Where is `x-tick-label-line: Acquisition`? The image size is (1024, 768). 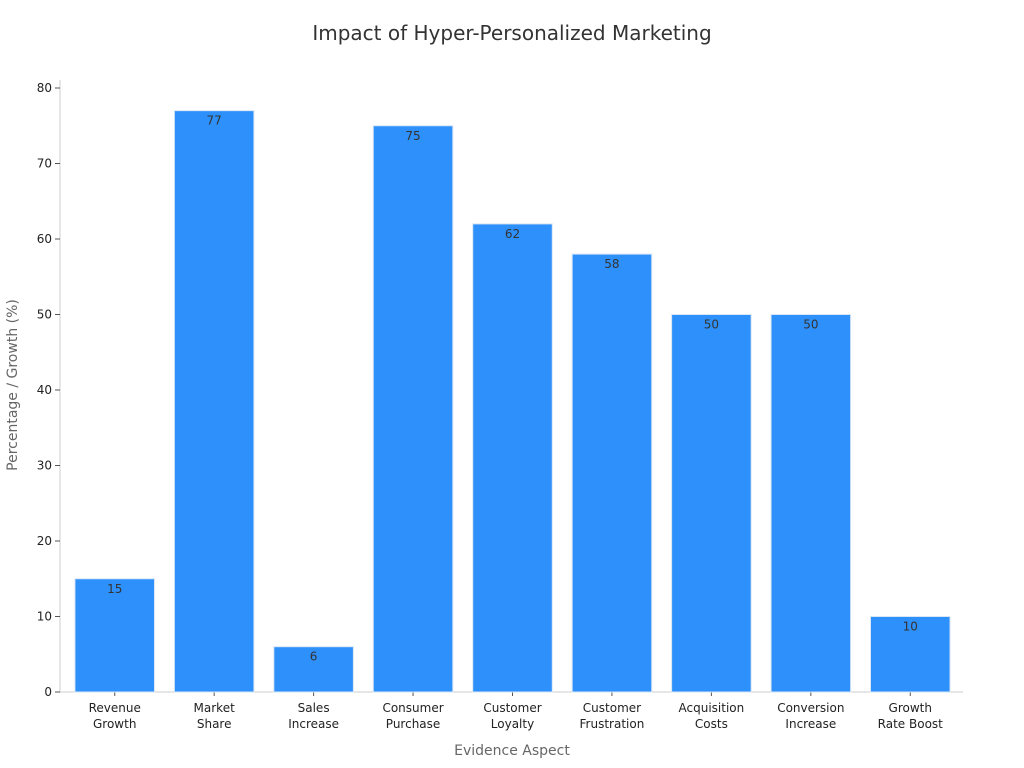
x-tick-label-line: Acquisition is located at coordinates (712, 708).